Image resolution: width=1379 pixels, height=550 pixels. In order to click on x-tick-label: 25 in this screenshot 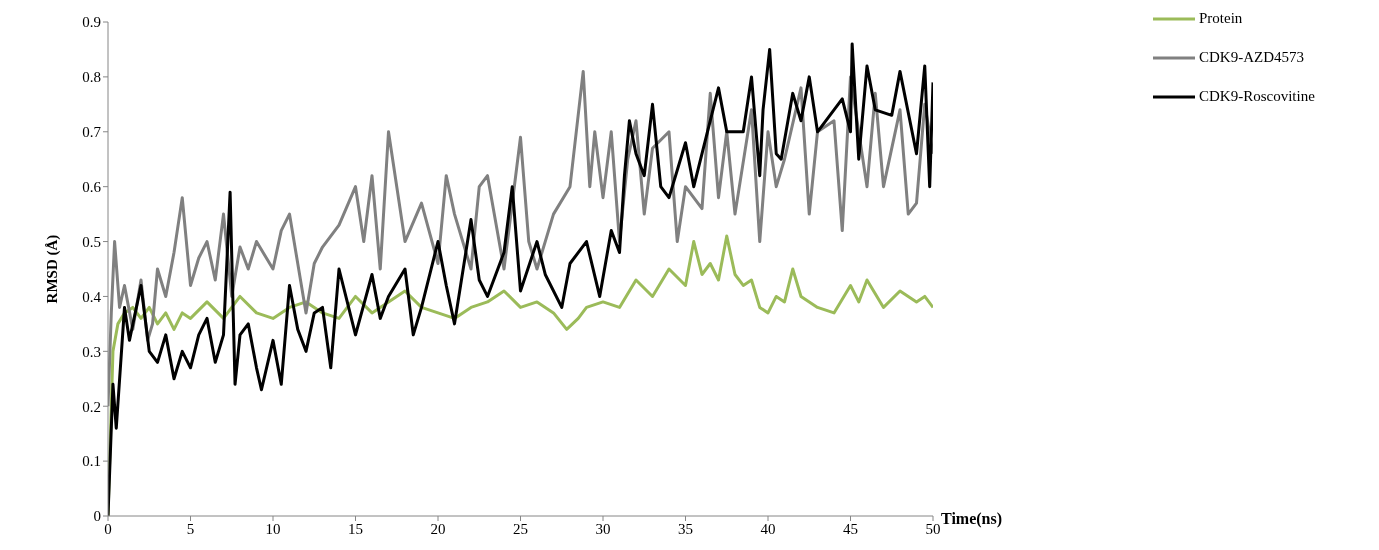, I will do `click(520, 528)`.